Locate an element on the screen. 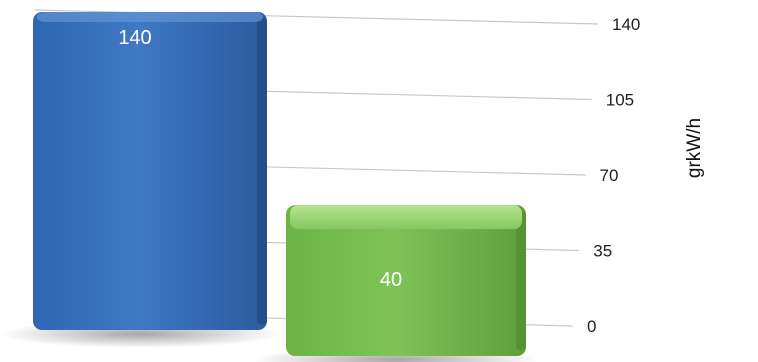 The height and width of the screenshot is (362, 758). y-tick-140: 140 is located at coordinates (626, 24).